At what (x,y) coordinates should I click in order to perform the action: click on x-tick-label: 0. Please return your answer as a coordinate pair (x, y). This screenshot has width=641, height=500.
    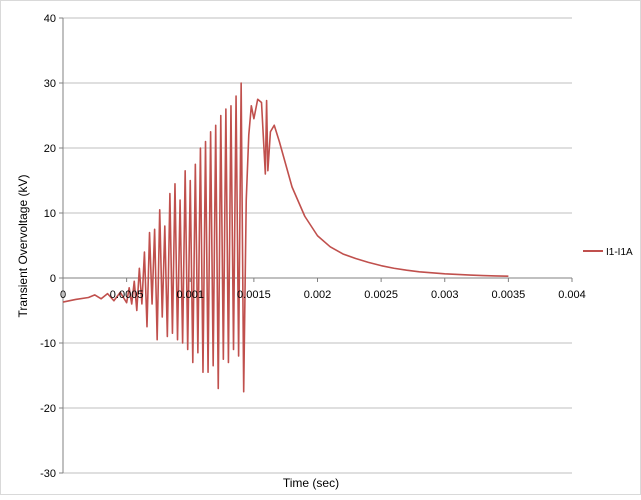
    Looking at the image, I should click on (63, 295).